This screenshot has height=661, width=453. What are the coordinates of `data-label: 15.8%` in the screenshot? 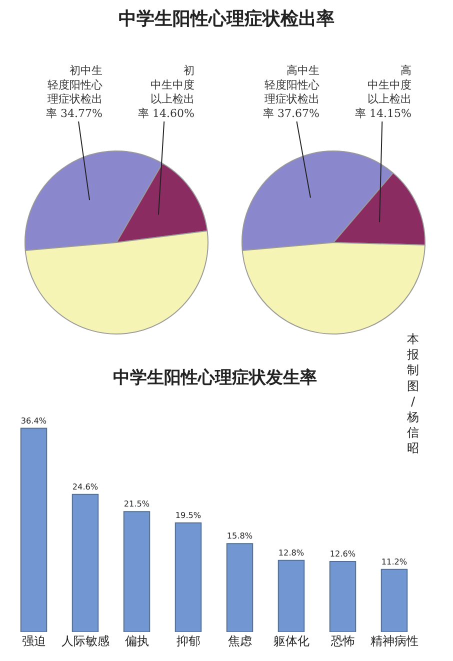 It's located at (239, 535).